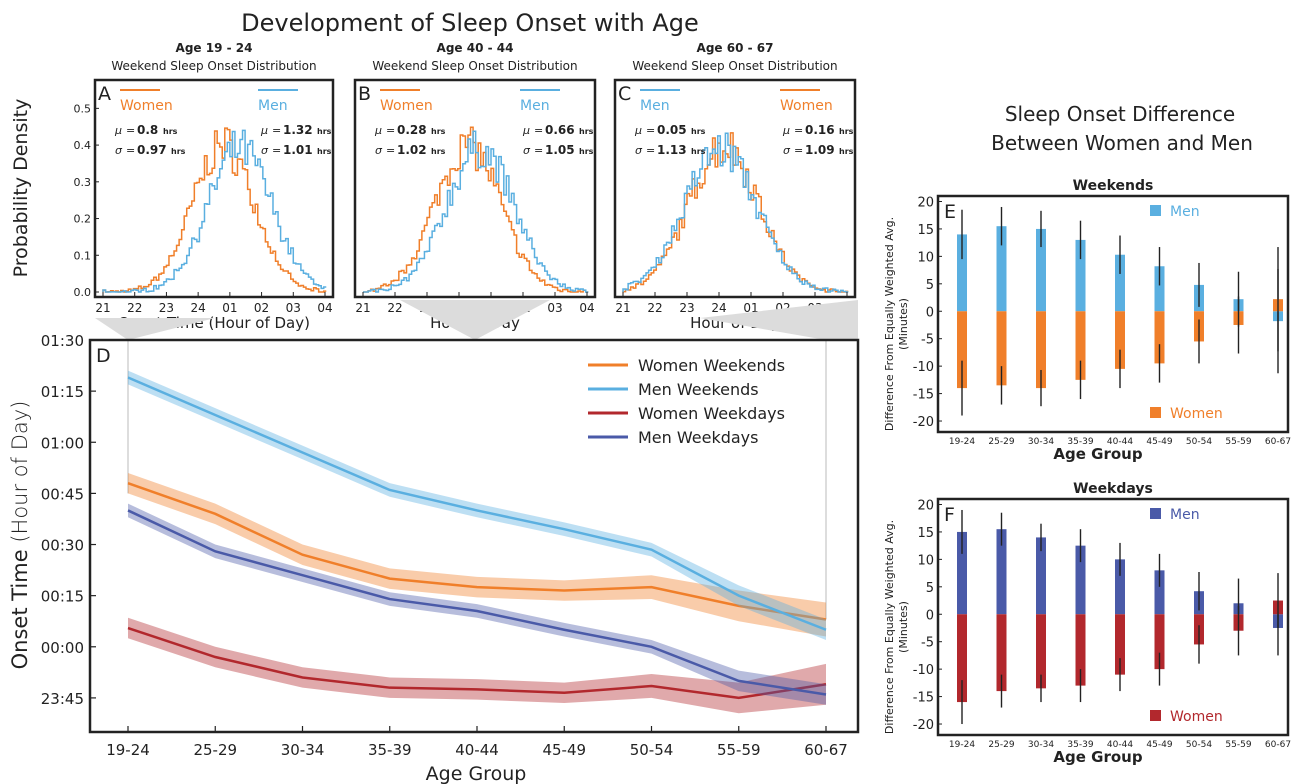 This screenshot has width=1292, height=784. Describe the element at coordinates (1097, 454) in the screenshot. I see `panel-E-xlabel: Age Group` at that location.